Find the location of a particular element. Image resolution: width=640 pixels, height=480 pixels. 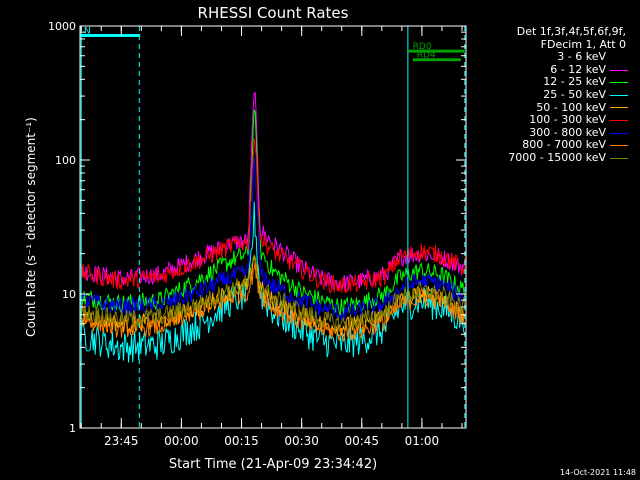

legend-label: 100 - 300 keV is located at coordinates (567, 120).